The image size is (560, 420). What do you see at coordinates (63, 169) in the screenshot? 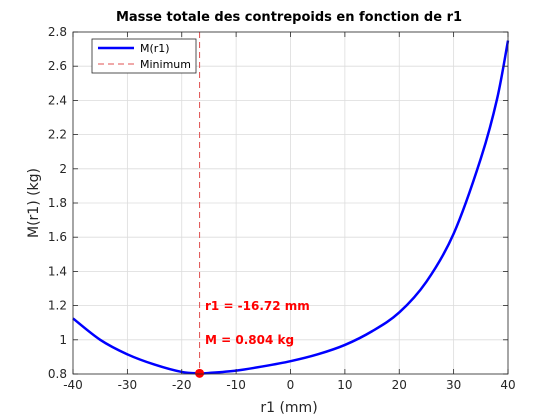
I see `y-tick-label: 2` at bounding box center [63, 169].